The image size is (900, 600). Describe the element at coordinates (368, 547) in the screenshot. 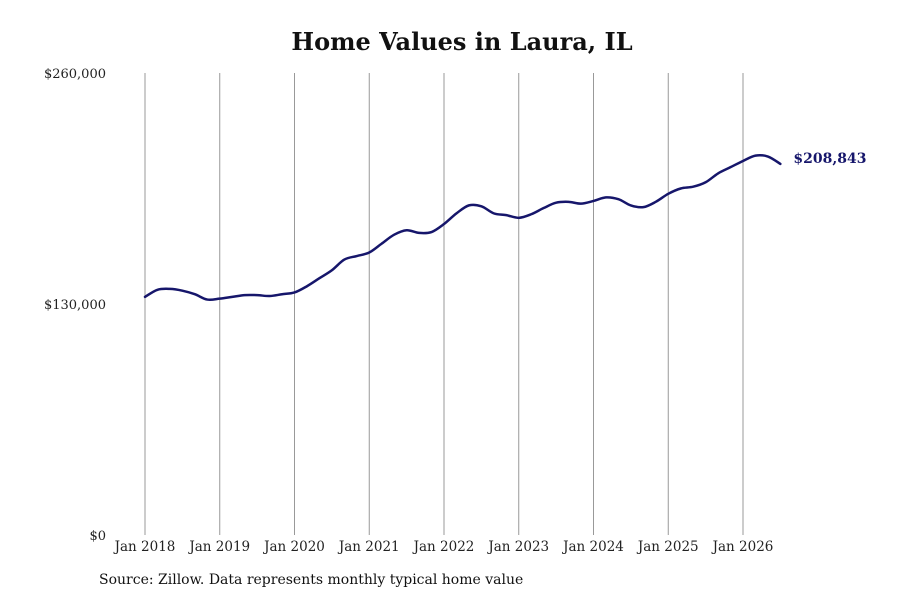

I see `x-tick-label: Jan 2021` at that location.